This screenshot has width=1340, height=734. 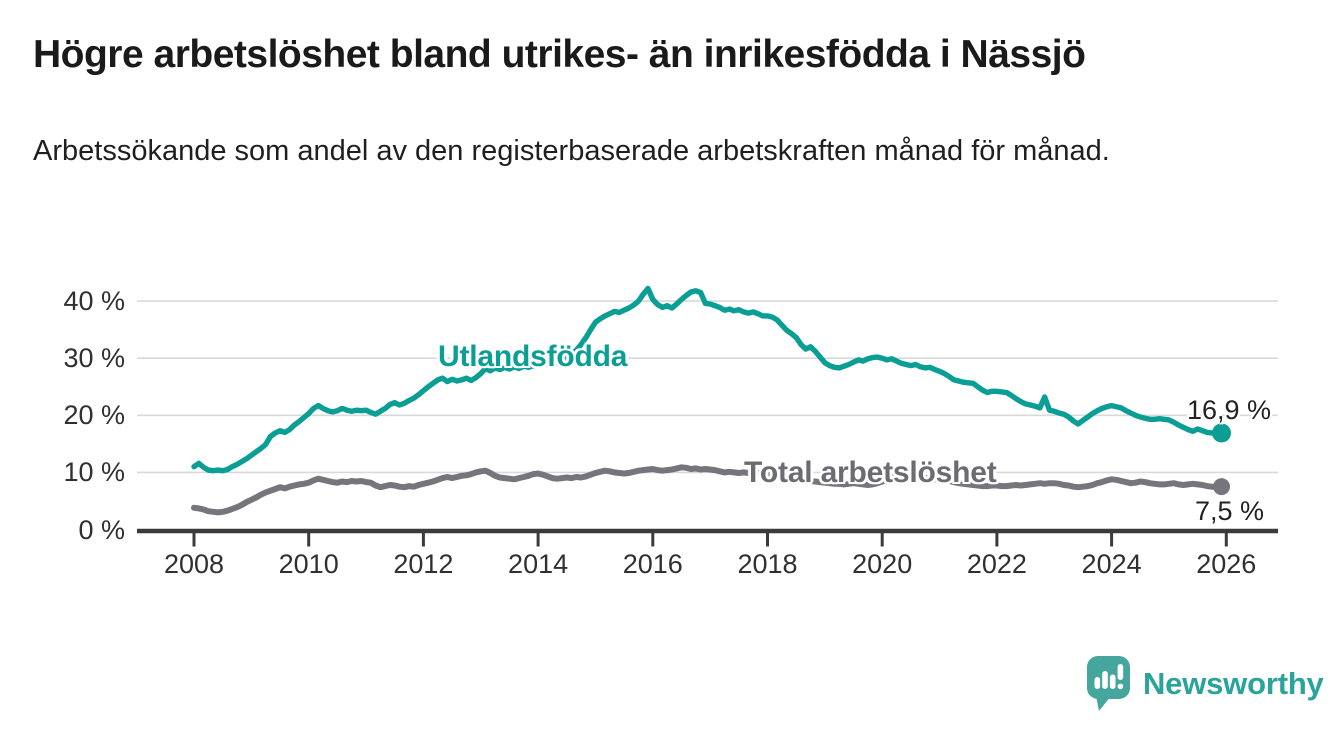 What do you see at coordinates (194, 564) in the screenshot?
I see `x-axis-tick-label: 2008` at bounding box center [194, 564].